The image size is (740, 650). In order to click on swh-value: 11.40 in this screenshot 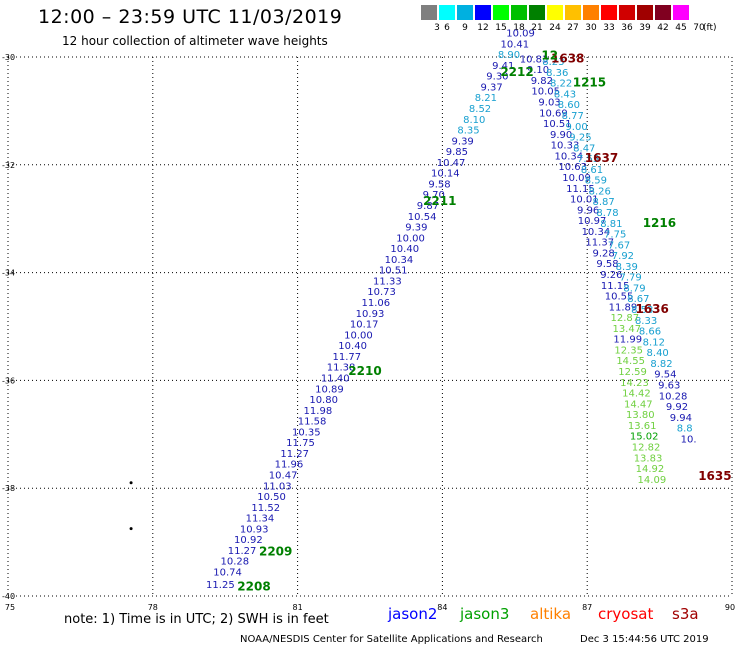, I will do `click(335, 378)`.